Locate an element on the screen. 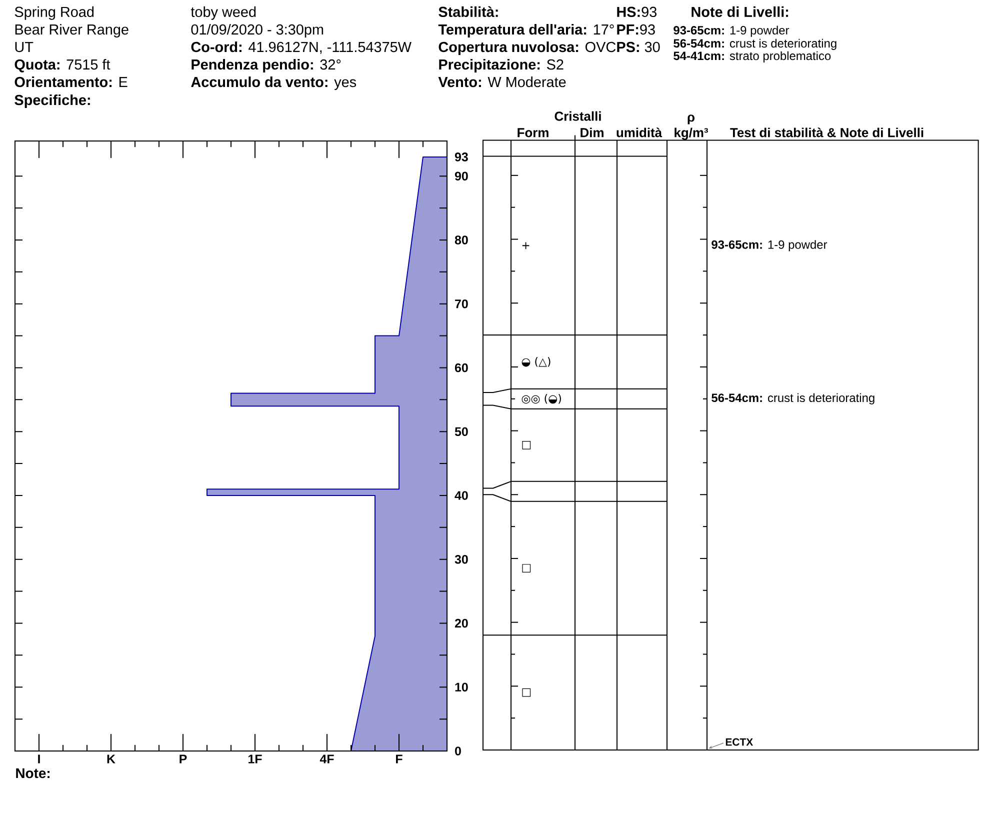  text: 01/09/2020 - 3:30pm is located at coordinates (257, 31).